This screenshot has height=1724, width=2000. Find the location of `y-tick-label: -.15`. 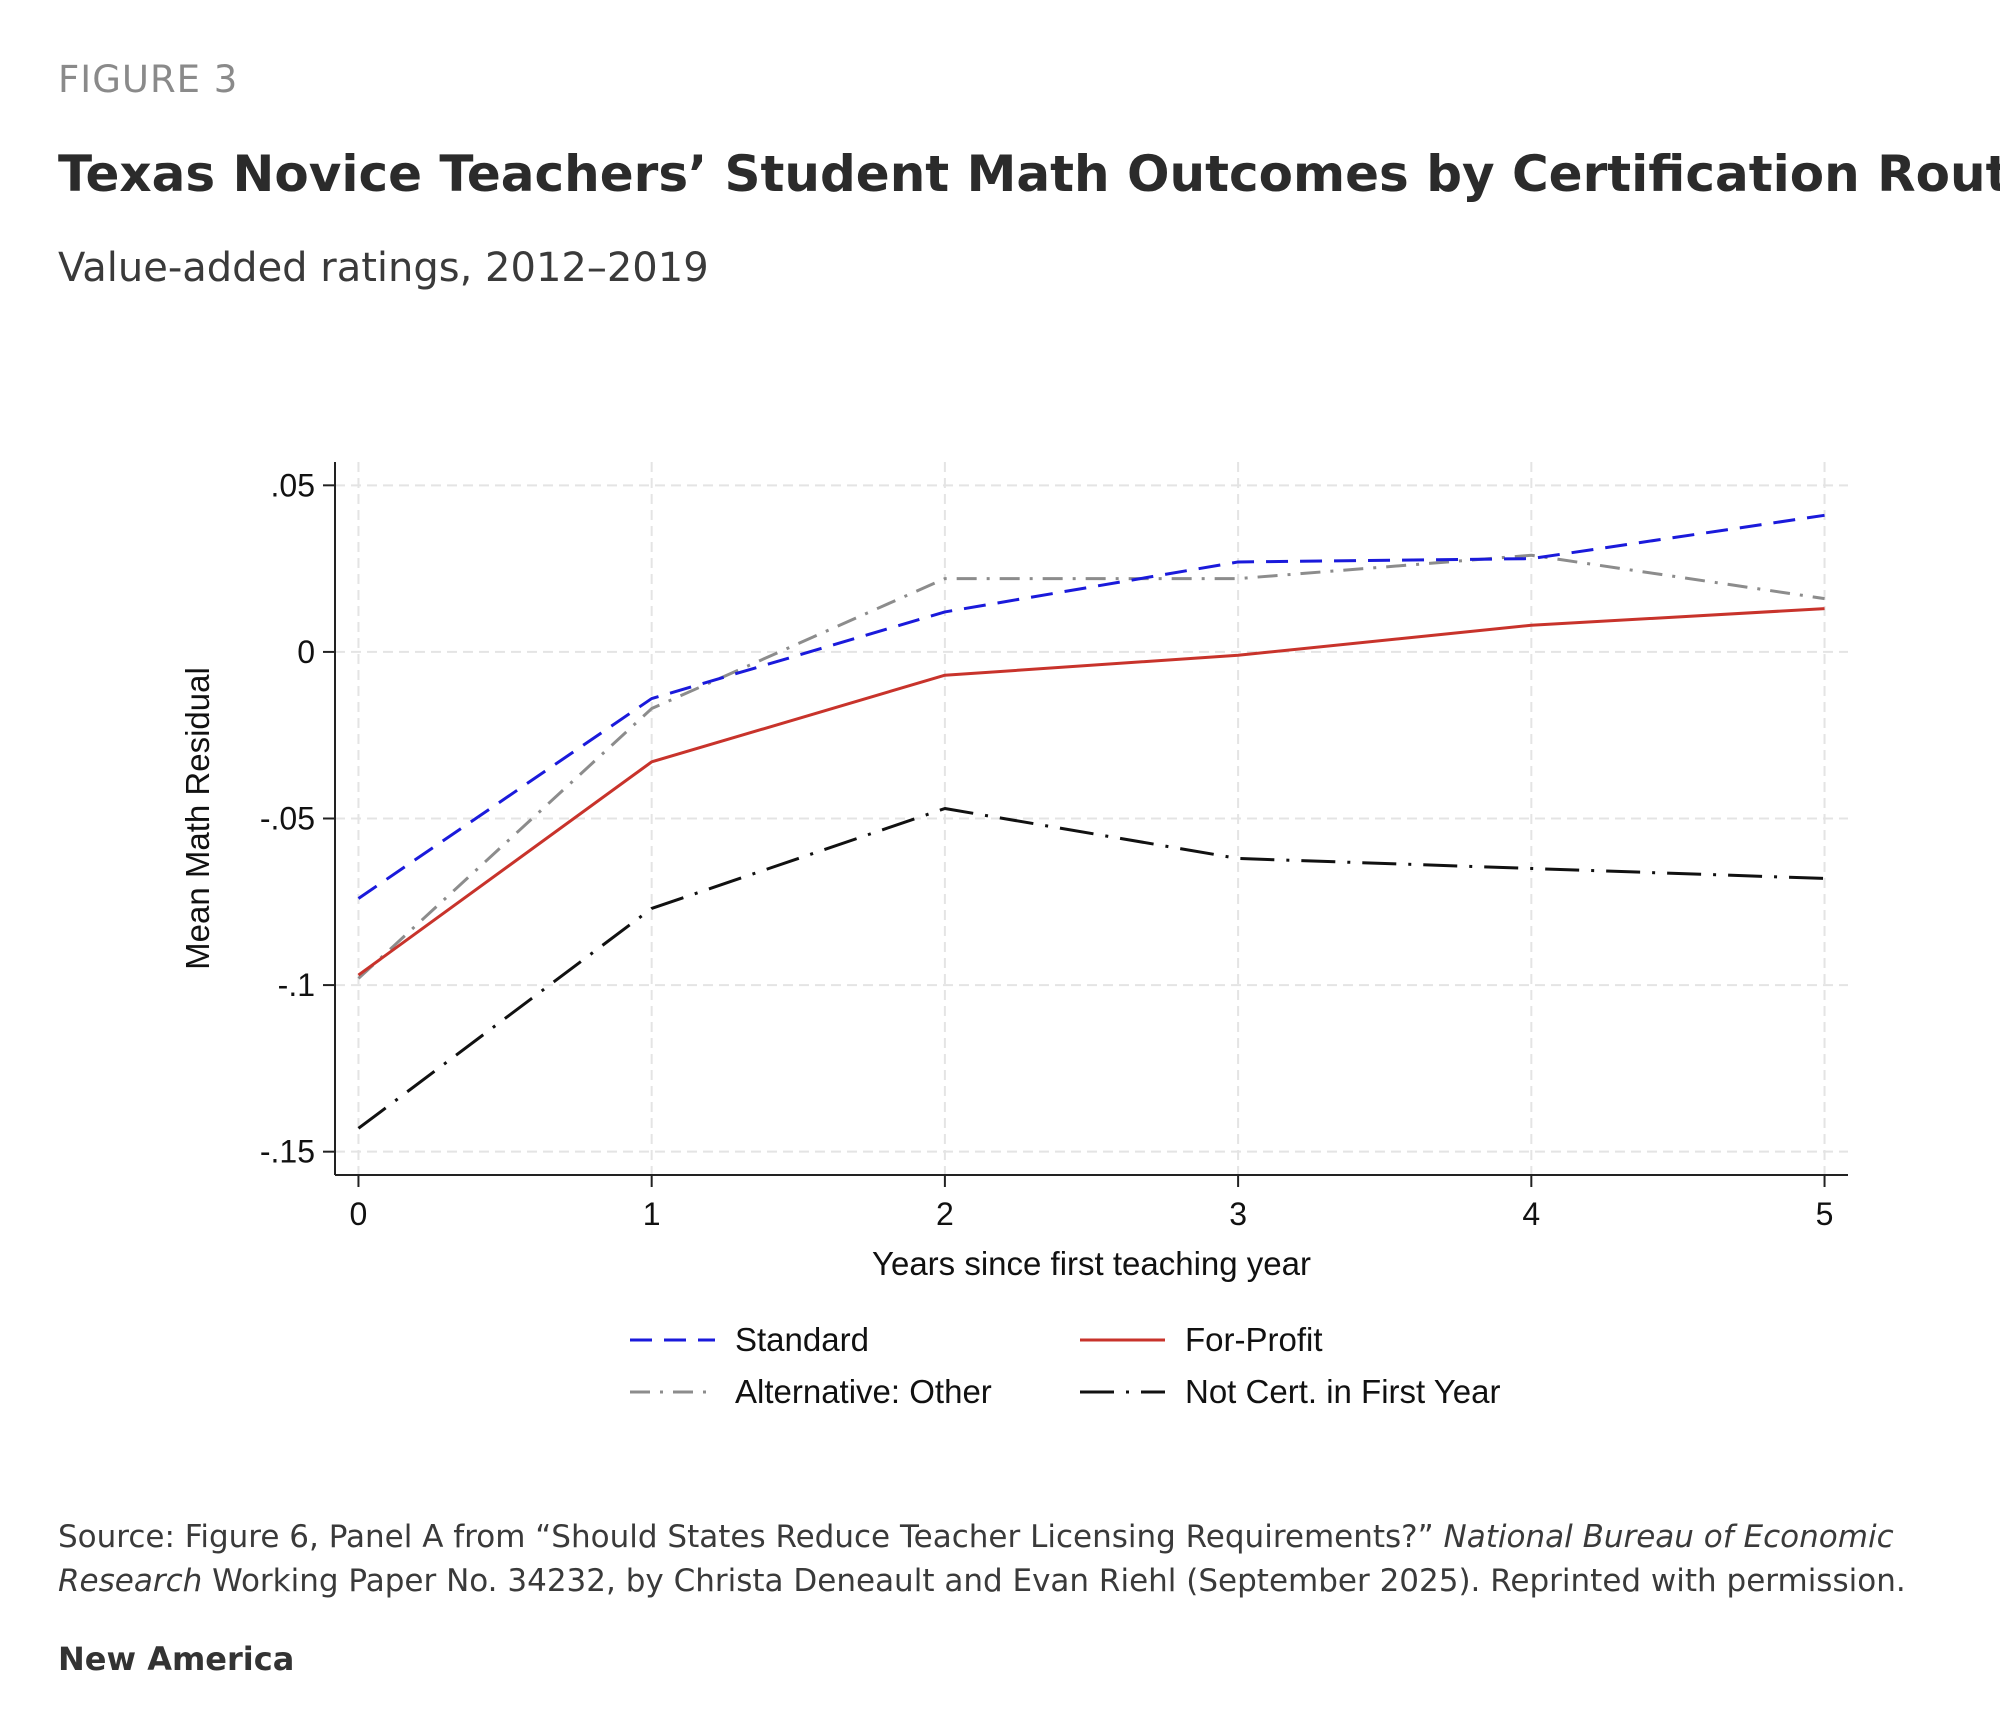

y-tick-label: -.15 is located at coordinates (287, 1152).